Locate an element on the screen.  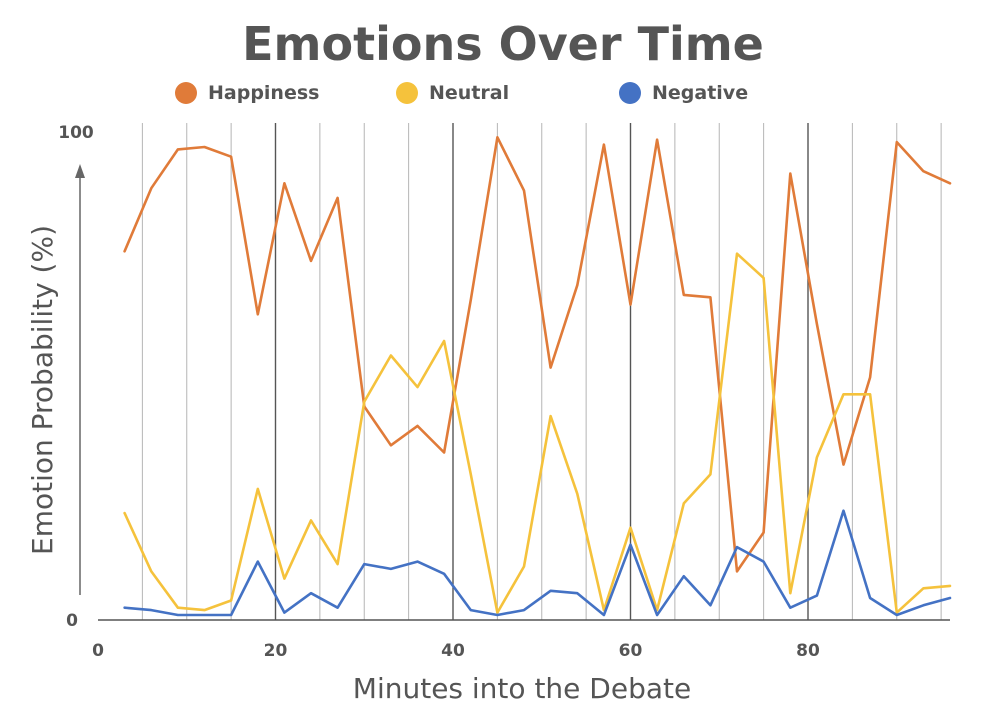
y-tick-labels: 0 100 is located at coordinates (76, 377).